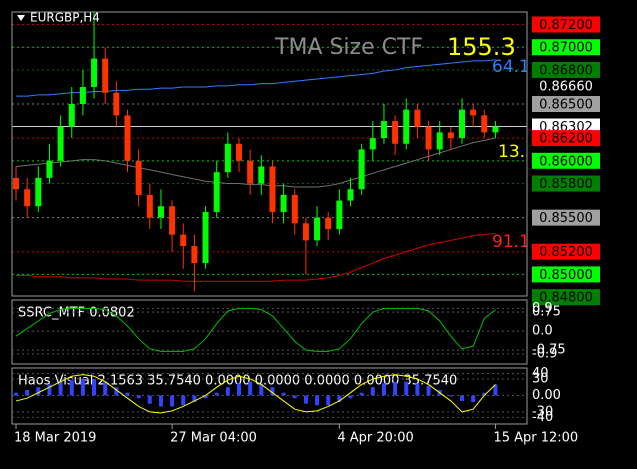  What do you see at coordinates (21, 18) in the screenshot?
I see `menu-triangle` at bounding box center [21, 18].